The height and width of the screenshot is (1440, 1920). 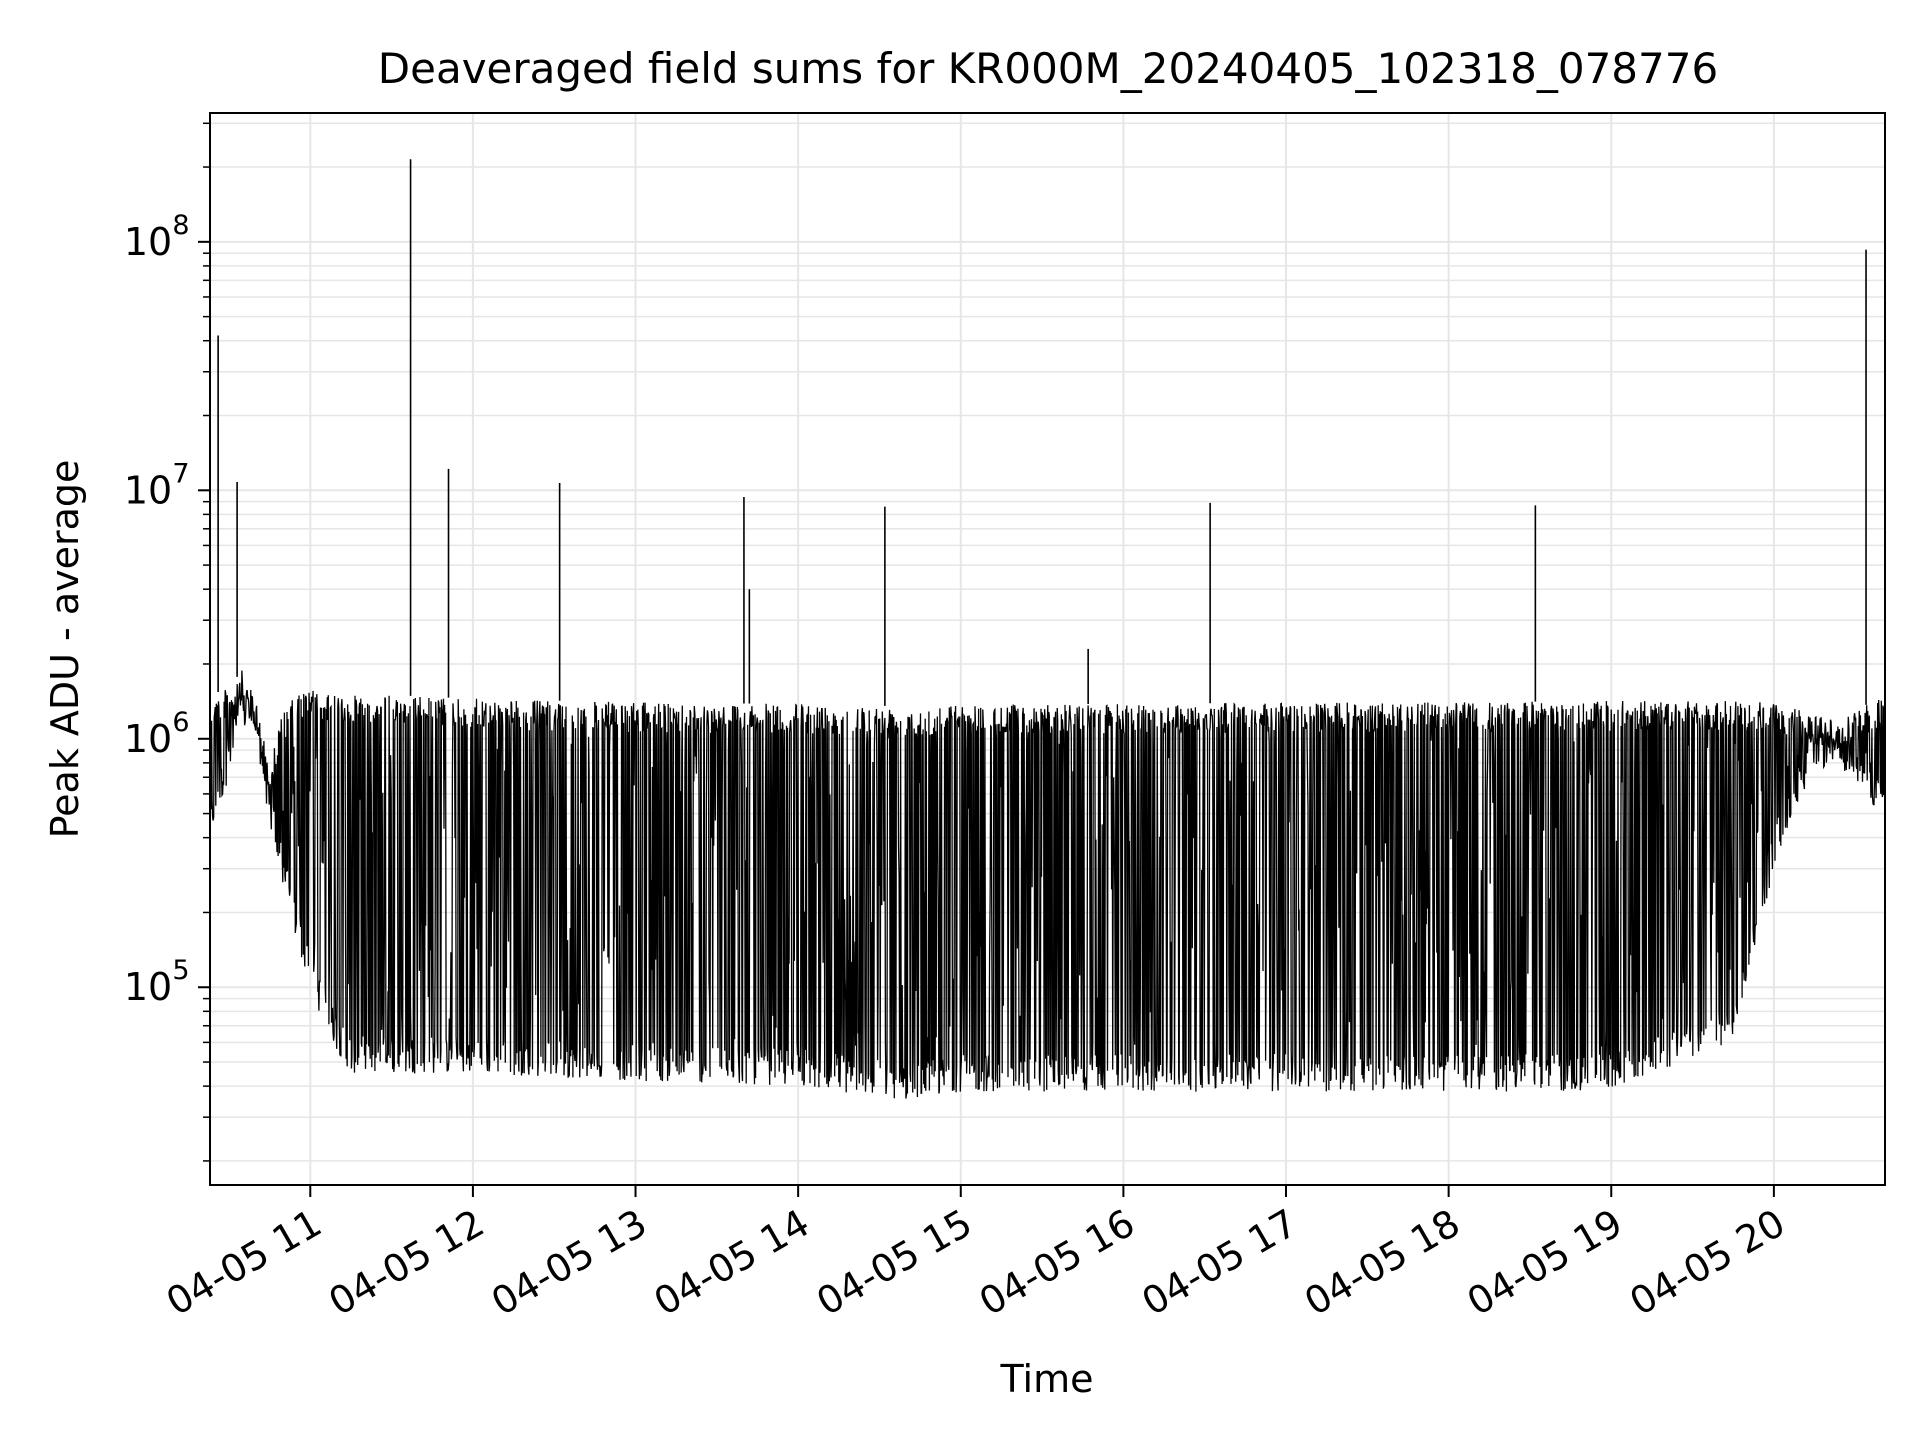 What do you see at coordinates (180, 473) in the screenshot?
I see `y-tick-label-exponent: 7` at bounding box center [180, 473].